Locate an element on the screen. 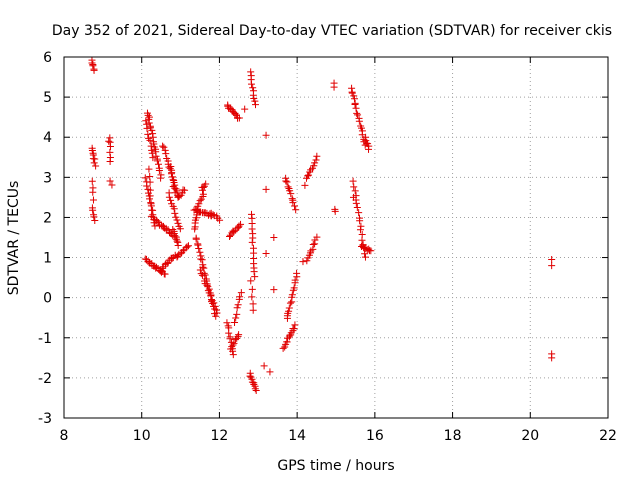 The height and width of the screenshot is (485, 640). y-tick-label: 4 is located at coordinates (47, 138).